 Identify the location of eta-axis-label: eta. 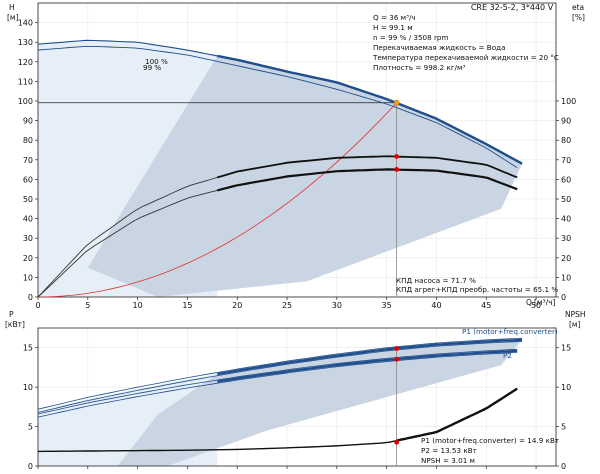
(578, 7).